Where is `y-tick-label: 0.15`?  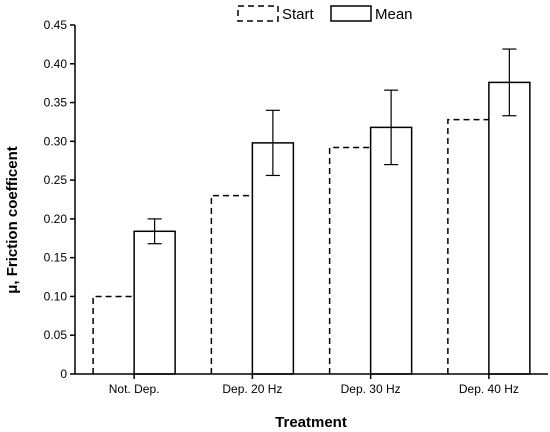
y-tick-label: 0.15 is located at coordinates (56, 258).